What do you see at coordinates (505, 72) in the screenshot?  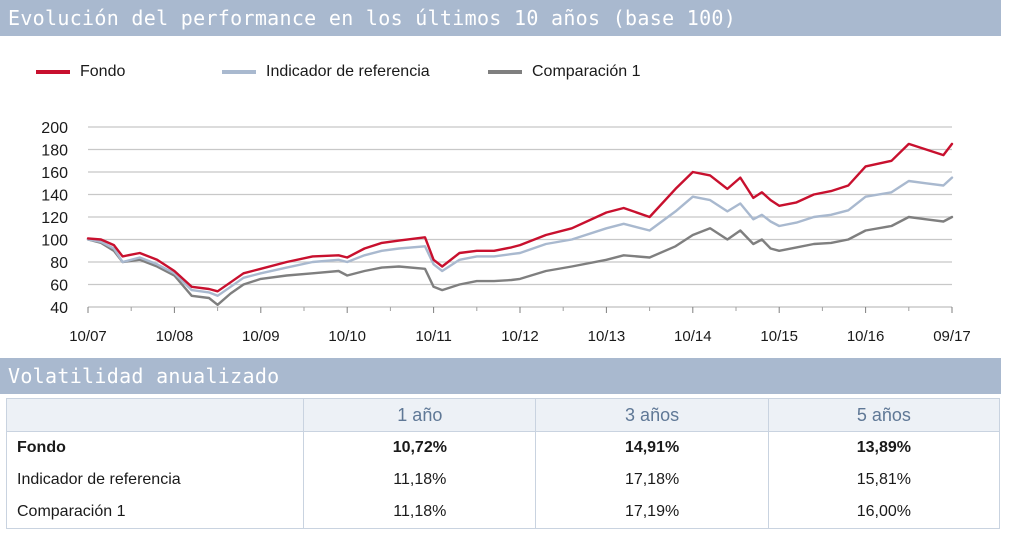 I see `legend-swatch-comparacion` at bounding box center [505, 72].